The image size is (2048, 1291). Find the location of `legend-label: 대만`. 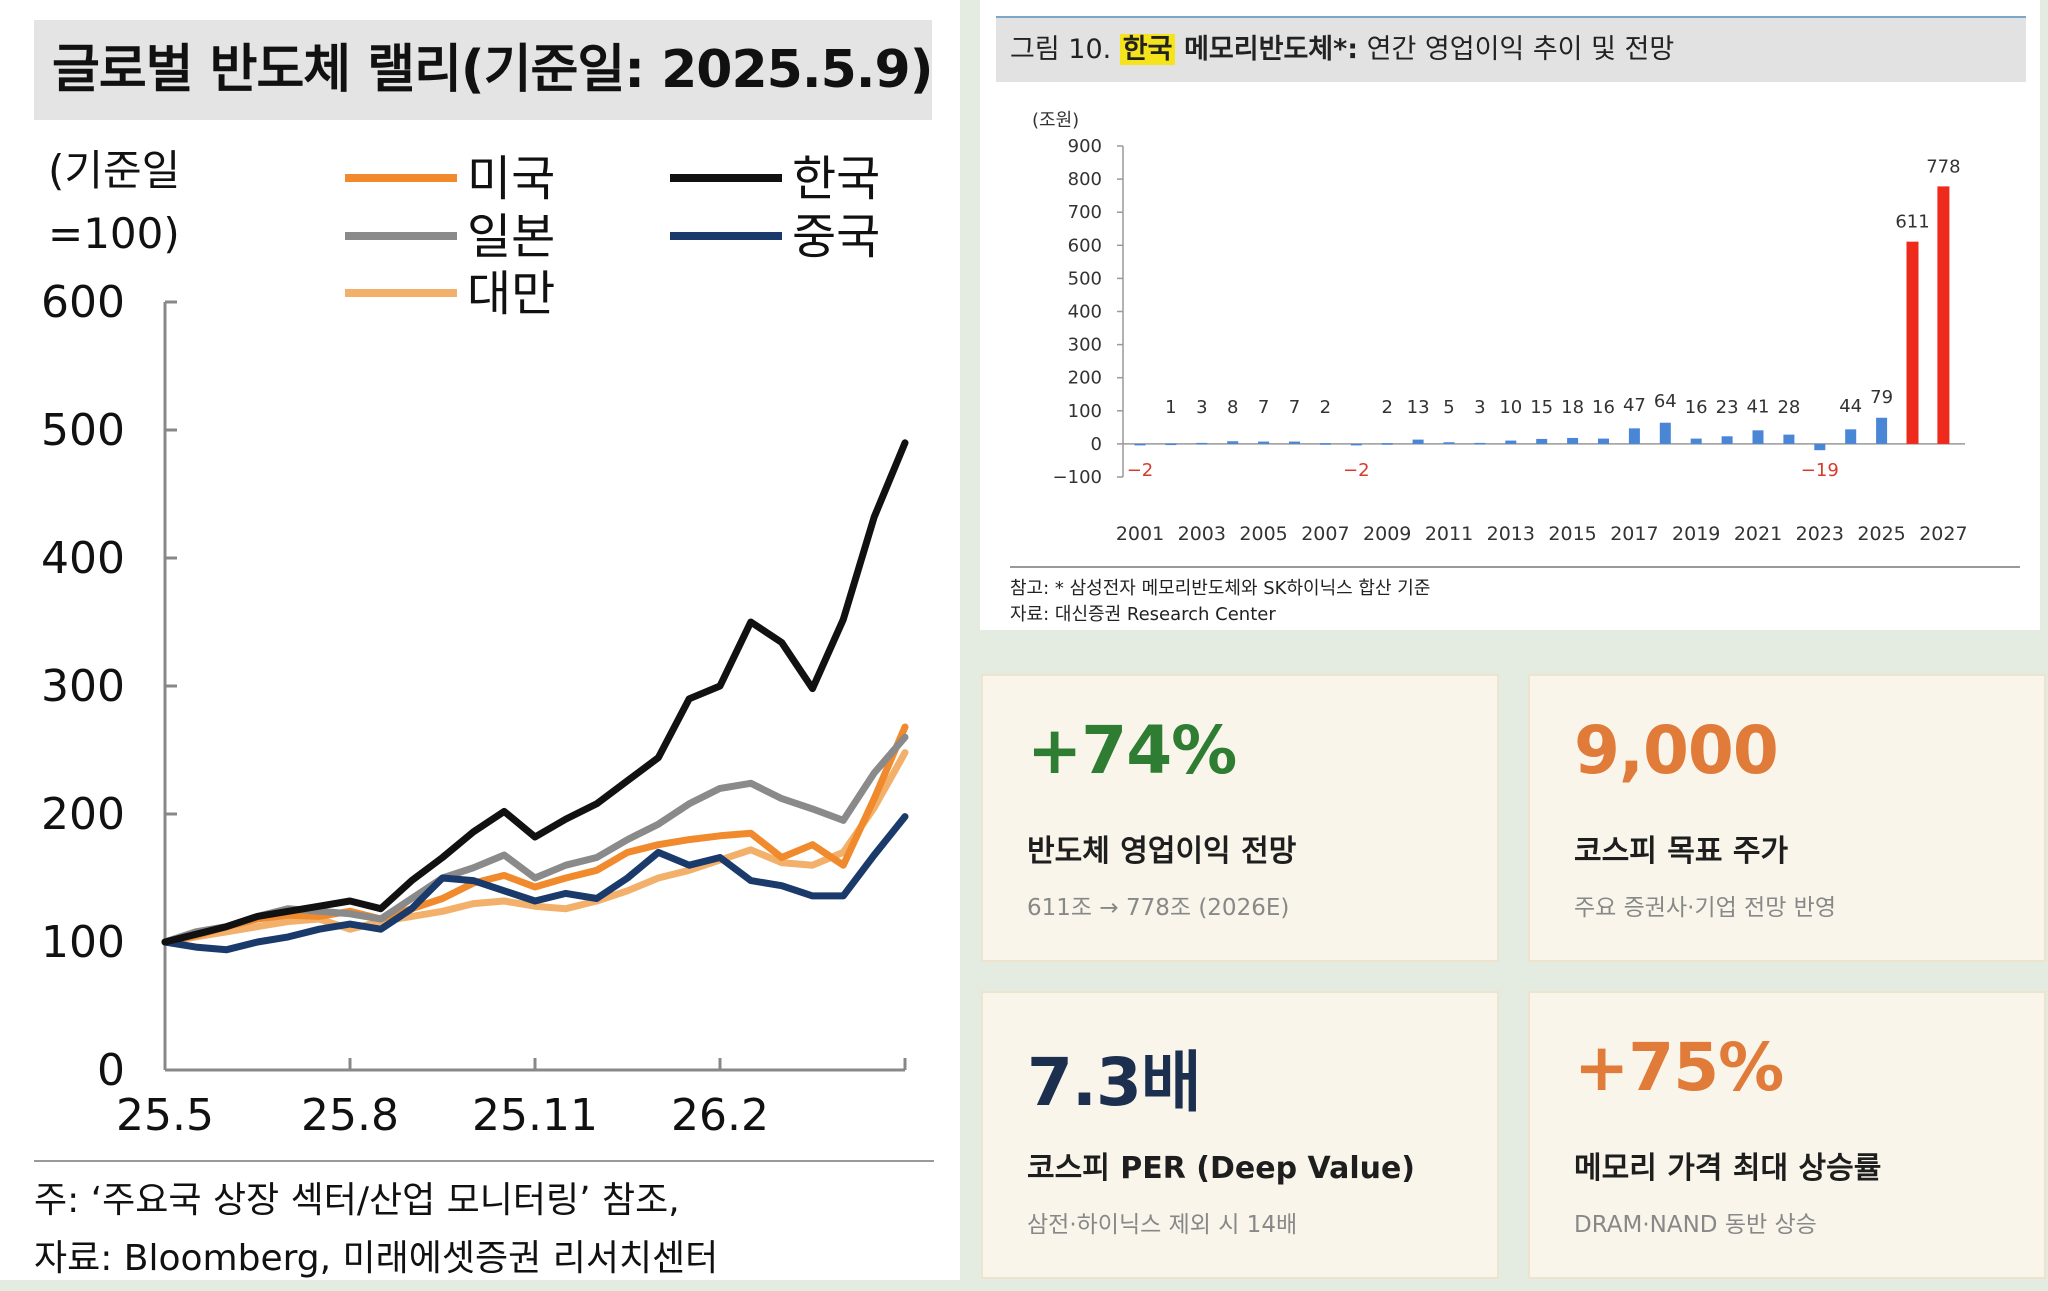

legend-label: 대만 is located at coordinates (511, 294).